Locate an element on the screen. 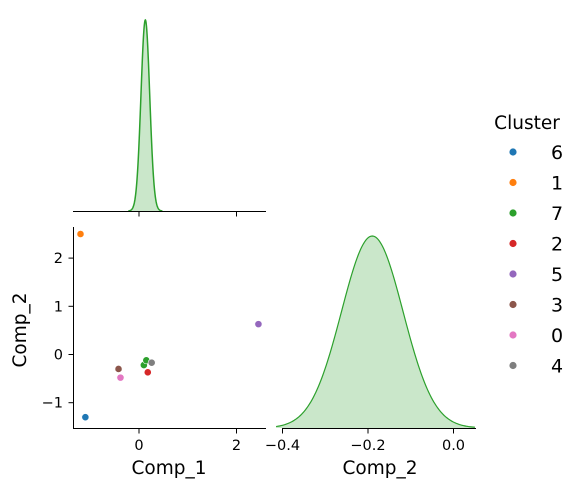  kde-comp-2-tick-label: −0.2 is located at coordinates (367, 446).